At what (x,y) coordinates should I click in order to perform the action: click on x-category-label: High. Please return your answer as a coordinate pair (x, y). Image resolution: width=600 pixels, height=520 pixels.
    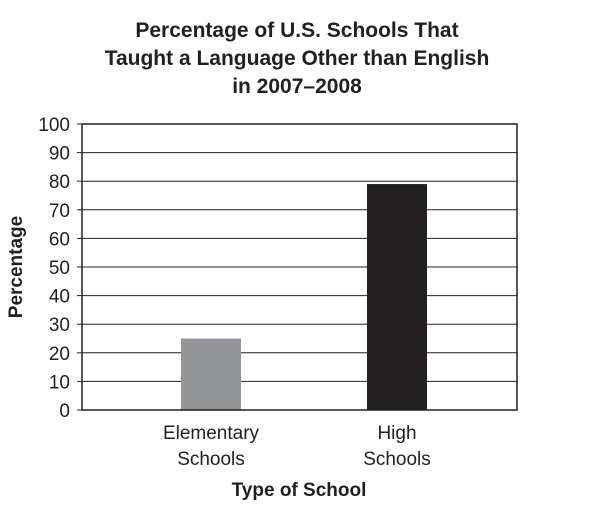
    Looking at the image, I should click on (396, 433).